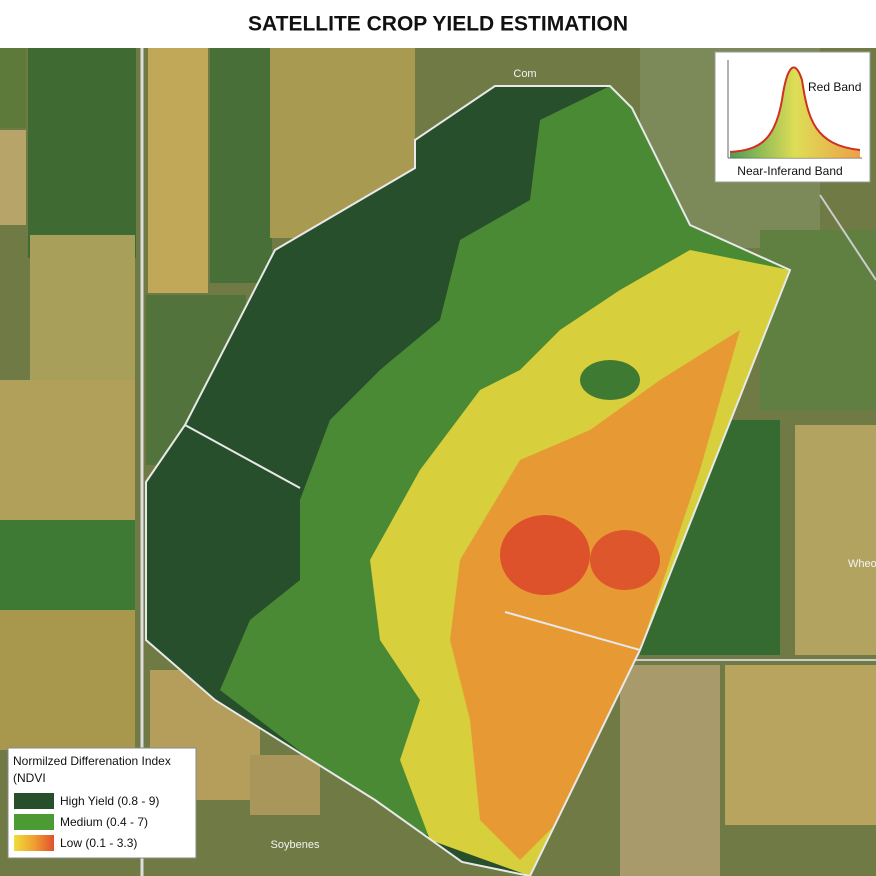 This screenshot has height=876, width=876. What do you see at coordinates (29, 778) in the screenshot?
I see `legend-title: (NDVI` at bounding box center [29, 778].